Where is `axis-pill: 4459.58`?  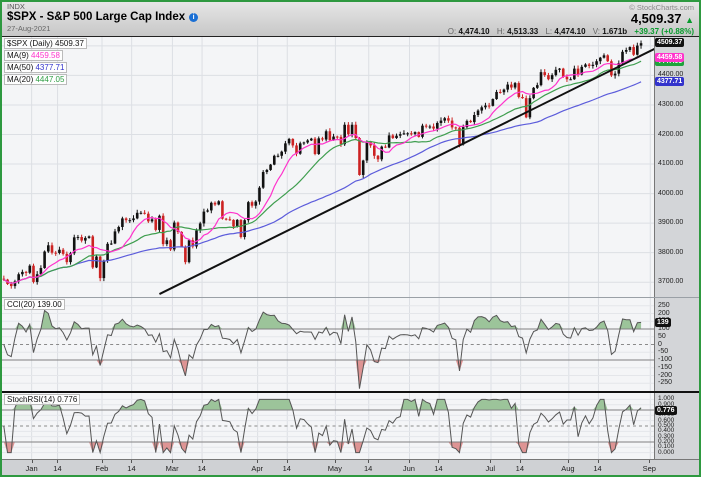 axis-pill: 4459.58 is located at coordinates (670, 57).